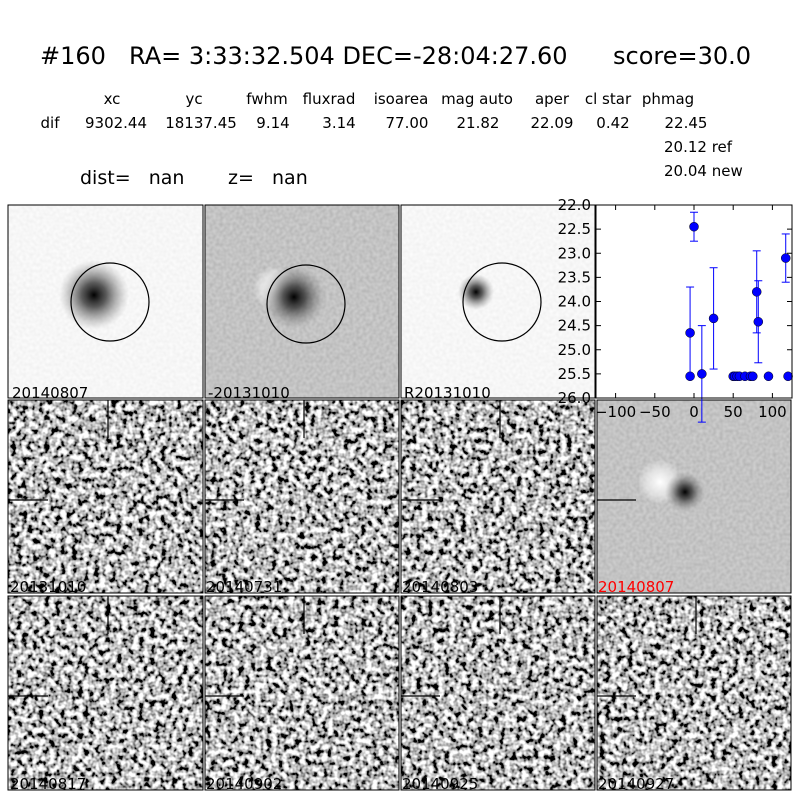 The width and height of the screenshot is (800, 800). Describe the element at coordinates (574, 302) in the screenshot. I see `y-tick-label: 24.0` at that location.